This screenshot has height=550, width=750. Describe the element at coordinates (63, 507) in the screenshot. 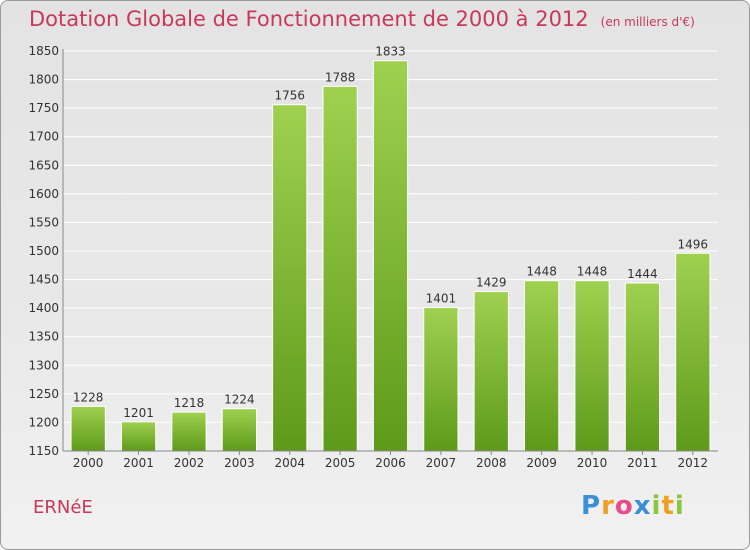

I see `commune-name: ERNéE` at that location.